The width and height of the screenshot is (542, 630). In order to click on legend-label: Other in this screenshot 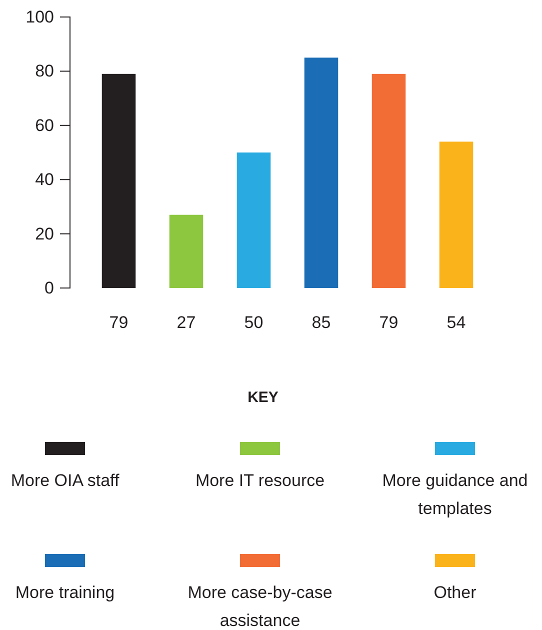, I will do `click(455, 592)`.